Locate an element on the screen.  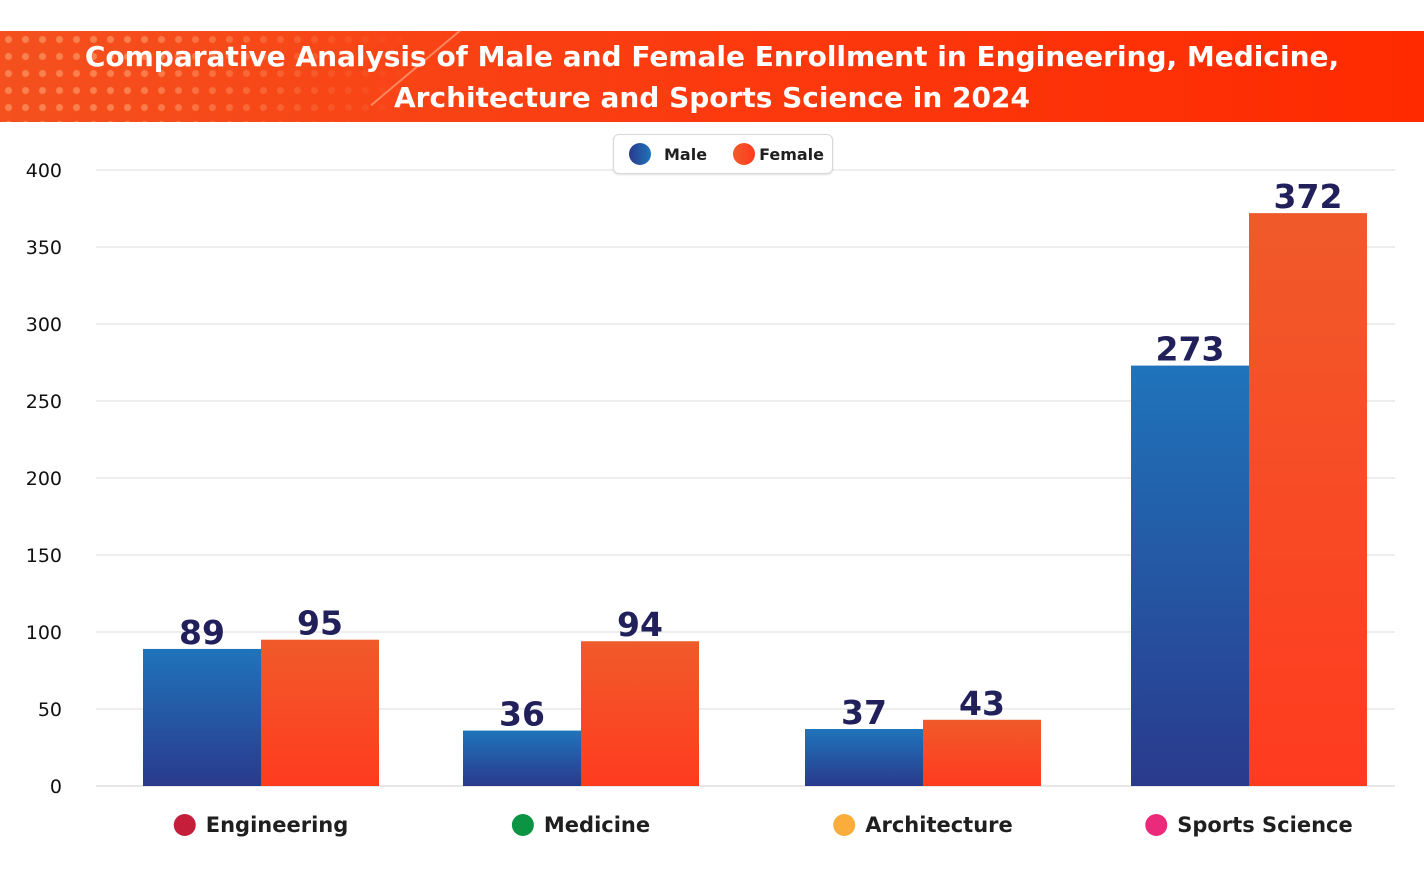
y-tick-label: 200 is located at coordinates (44, 479).